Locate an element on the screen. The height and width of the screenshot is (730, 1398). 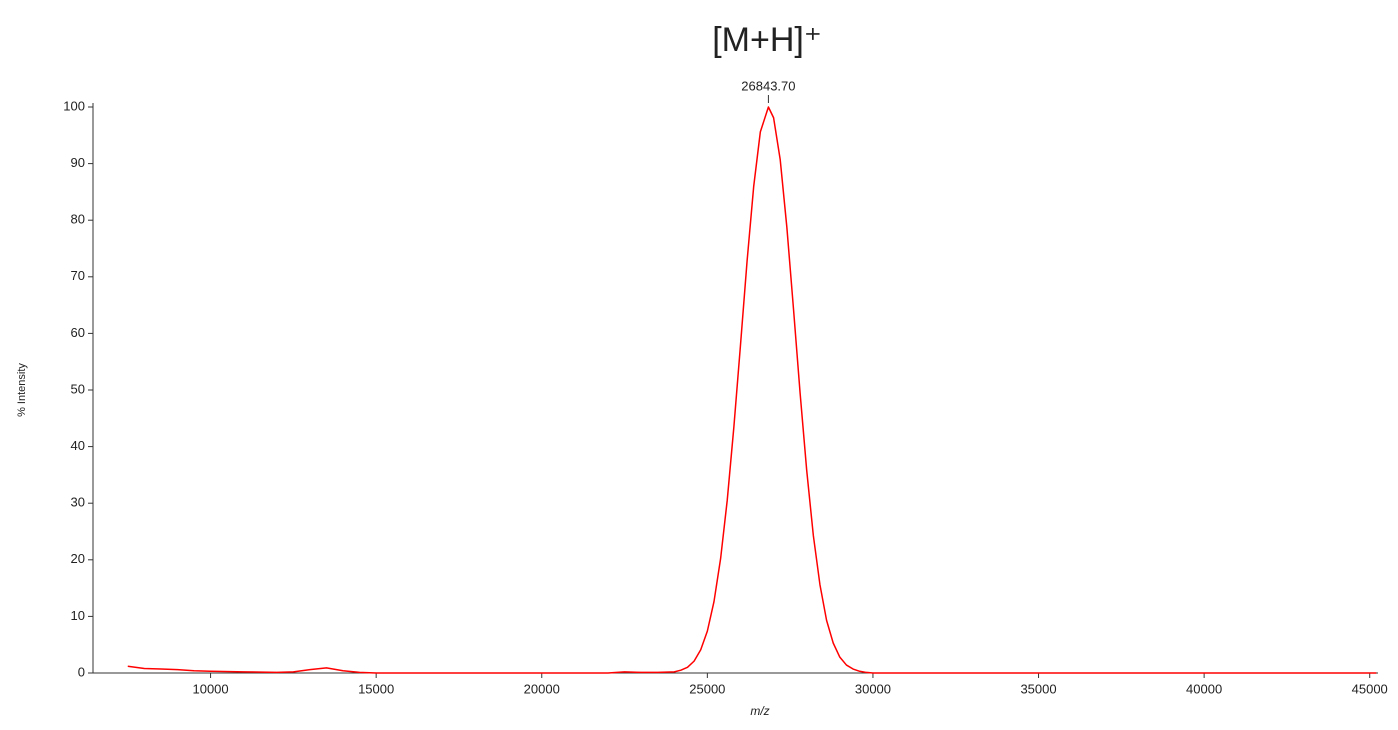
x-tick-label: 35000 is located at coordinates (1038, 688).